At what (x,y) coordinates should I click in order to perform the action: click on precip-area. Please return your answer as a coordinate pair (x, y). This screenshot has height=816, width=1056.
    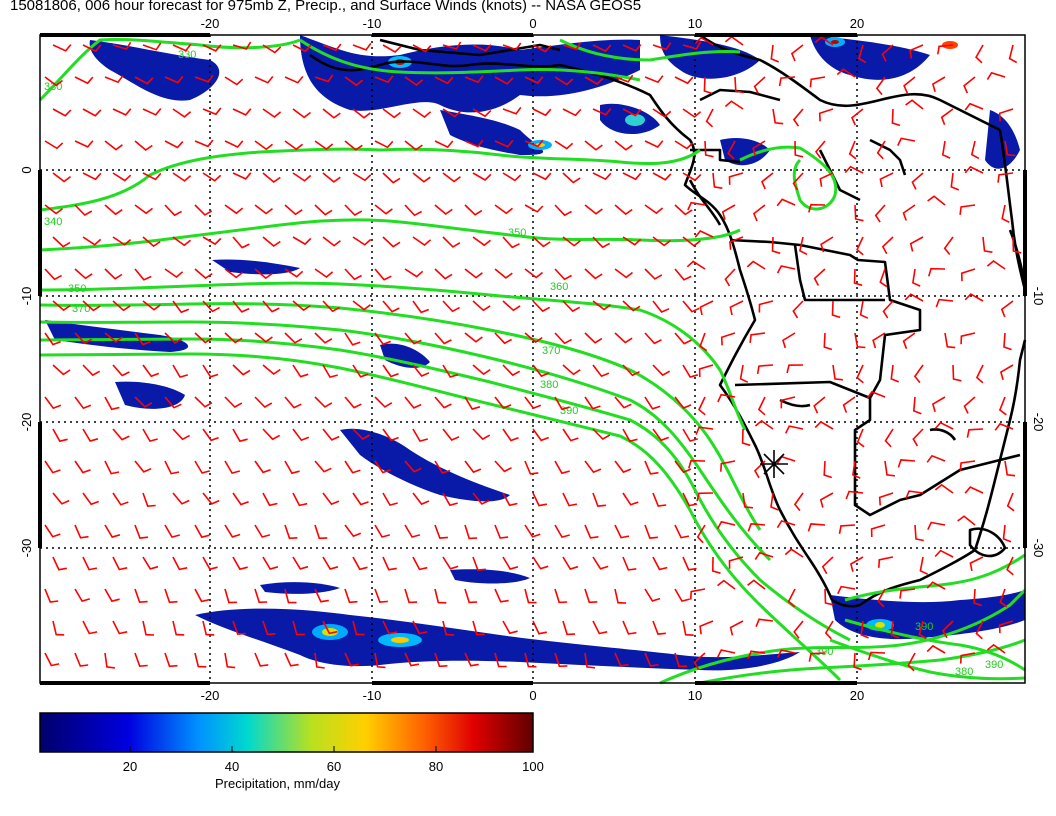
    Looking at the image, I should click on (150, 395).